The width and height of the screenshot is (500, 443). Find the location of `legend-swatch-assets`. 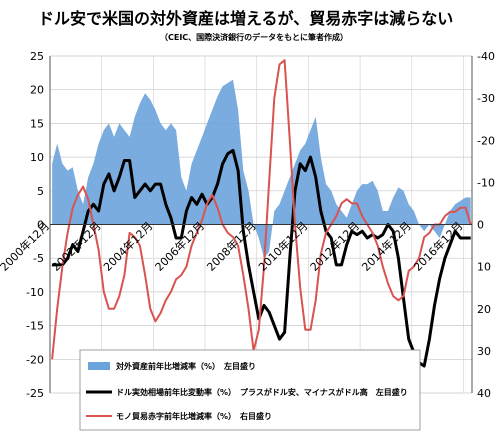

legend-swatch-assets is located at coordinates (99, 366).